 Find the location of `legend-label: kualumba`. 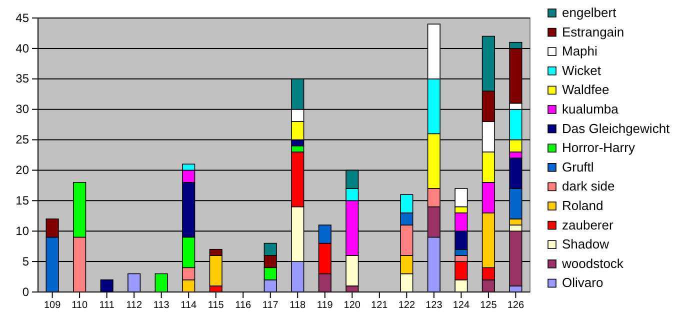

legend-label: kualumba is located at coordinates (591, 109).